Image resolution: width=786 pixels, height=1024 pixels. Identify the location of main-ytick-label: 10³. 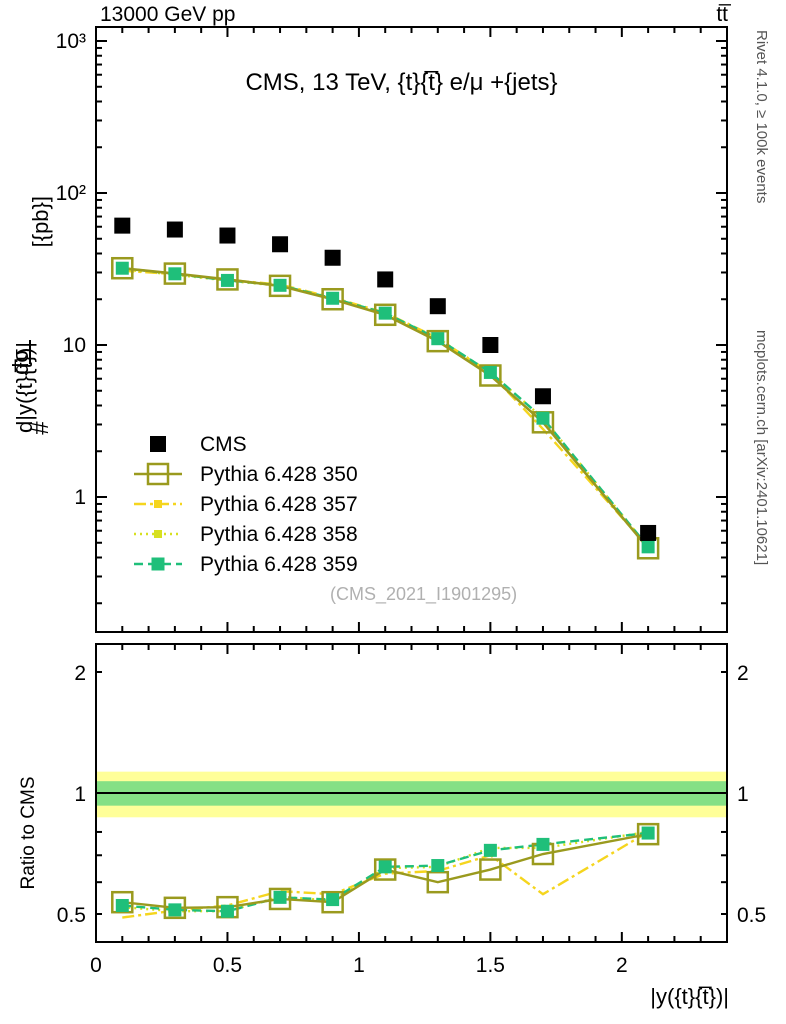
(71, 41).